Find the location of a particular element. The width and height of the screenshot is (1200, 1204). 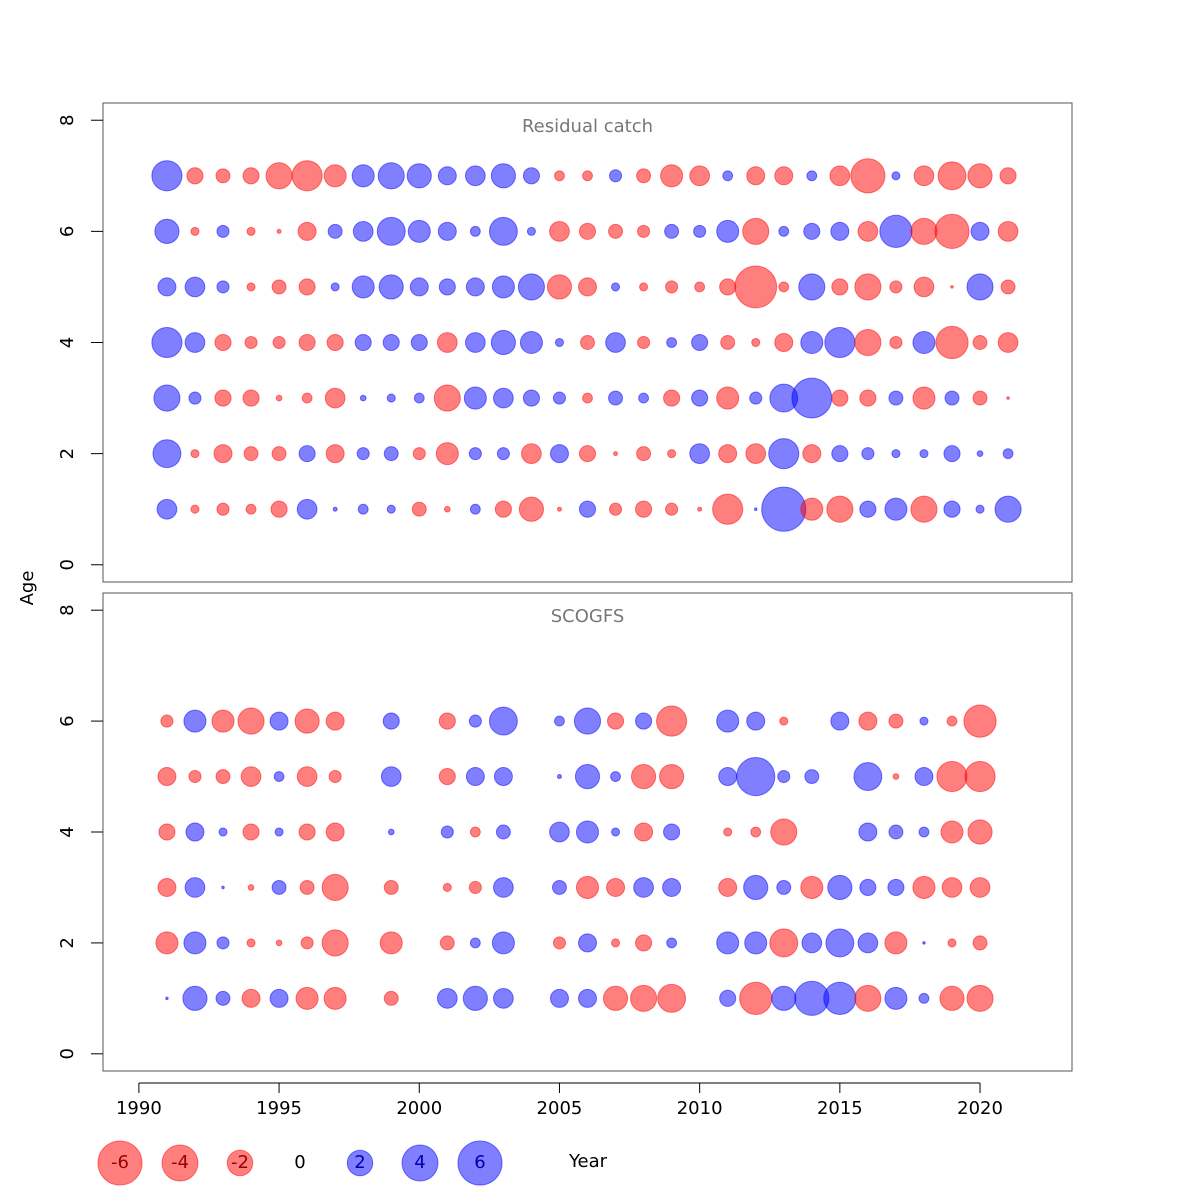

x-tick-label: 1990 is located at coordinates (139, 1108).